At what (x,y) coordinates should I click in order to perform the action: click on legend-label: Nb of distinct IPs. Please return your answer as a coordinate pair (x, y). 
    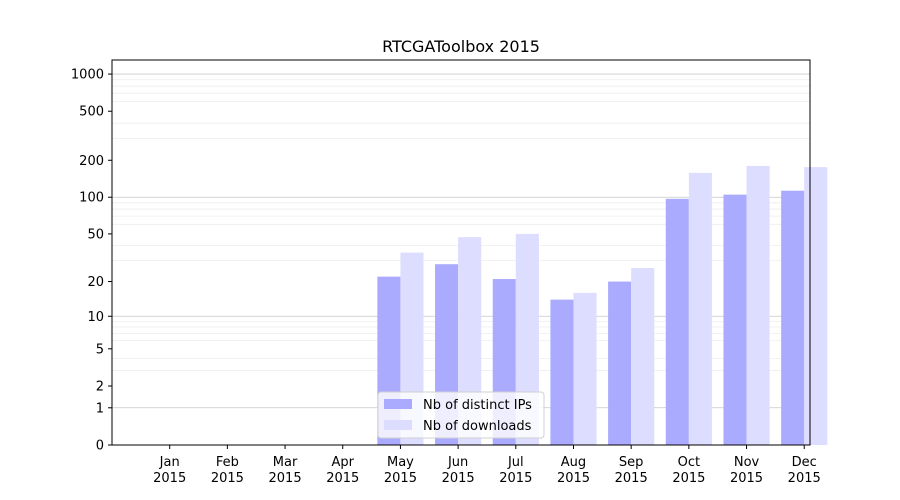
    Looking at the image, I should click on (477, 405).